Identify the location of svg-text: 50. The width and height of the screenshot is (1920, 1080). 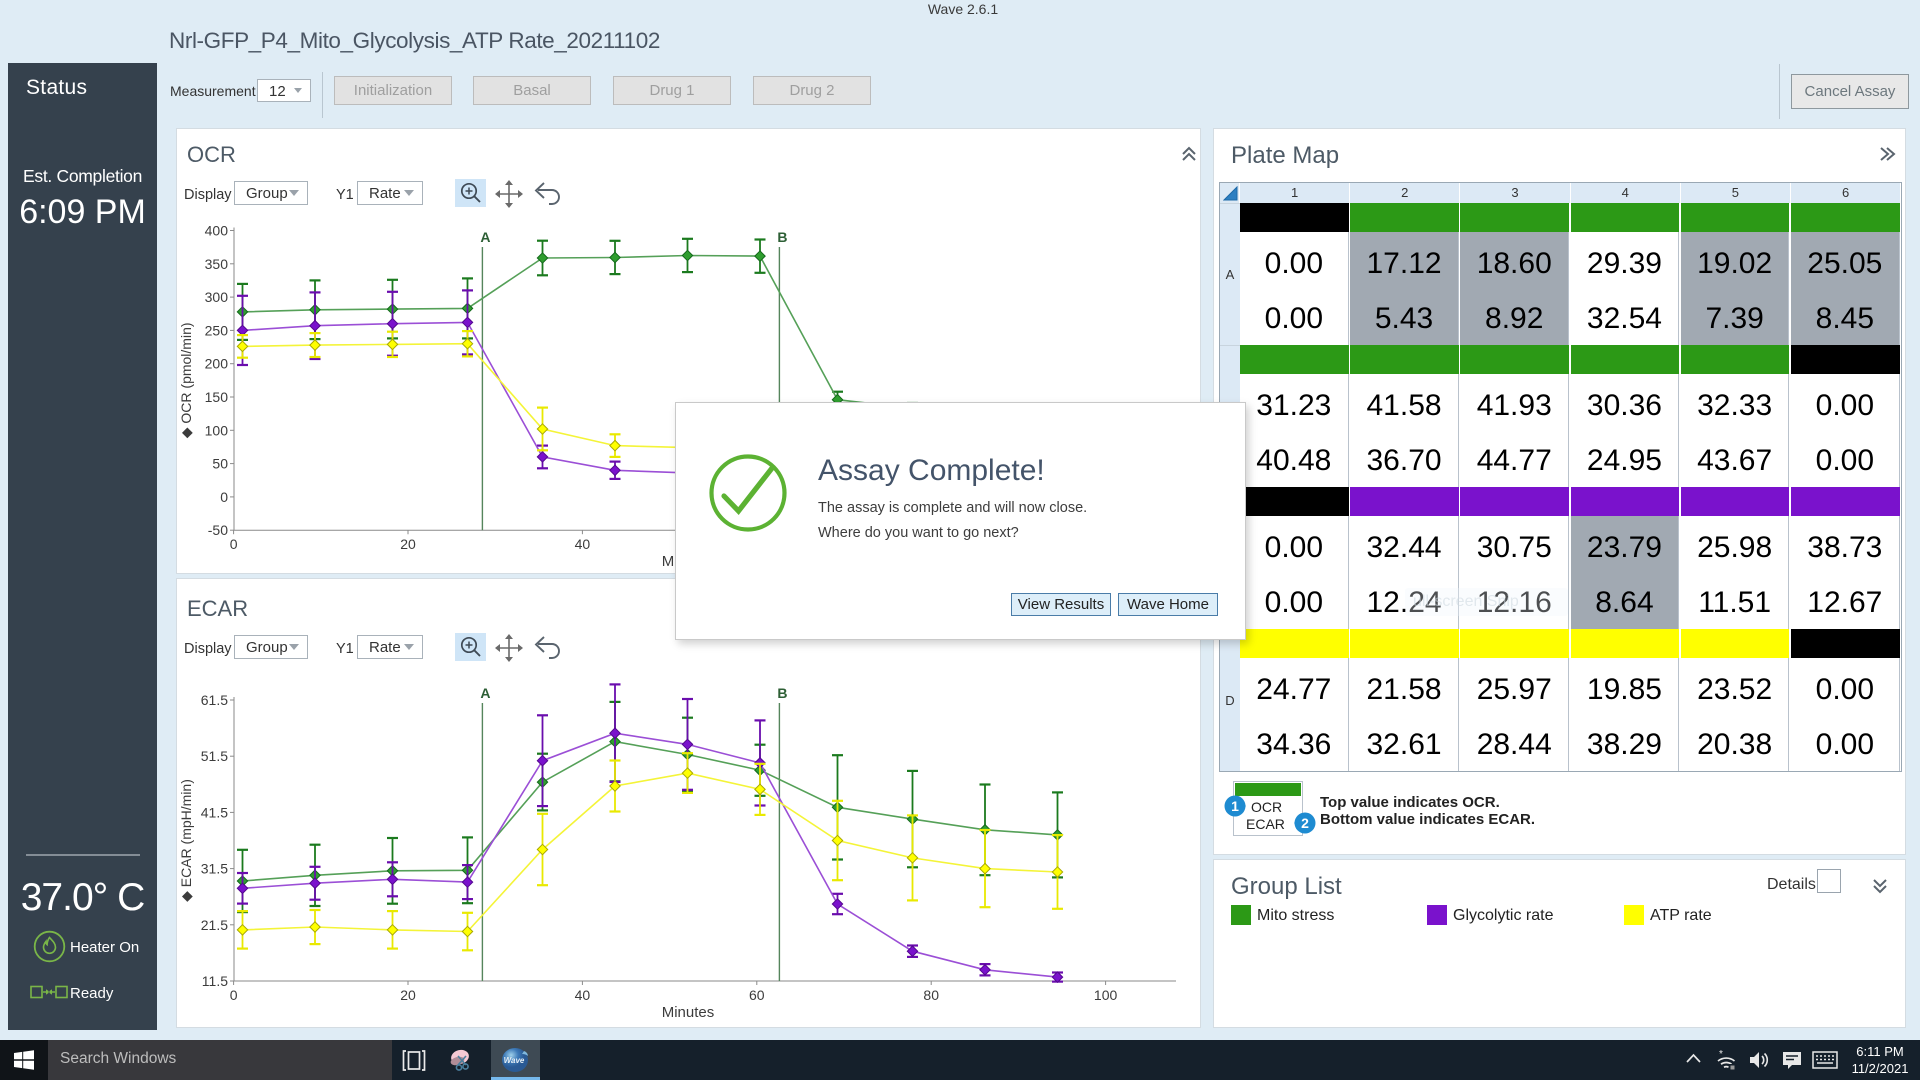
(220, 464).